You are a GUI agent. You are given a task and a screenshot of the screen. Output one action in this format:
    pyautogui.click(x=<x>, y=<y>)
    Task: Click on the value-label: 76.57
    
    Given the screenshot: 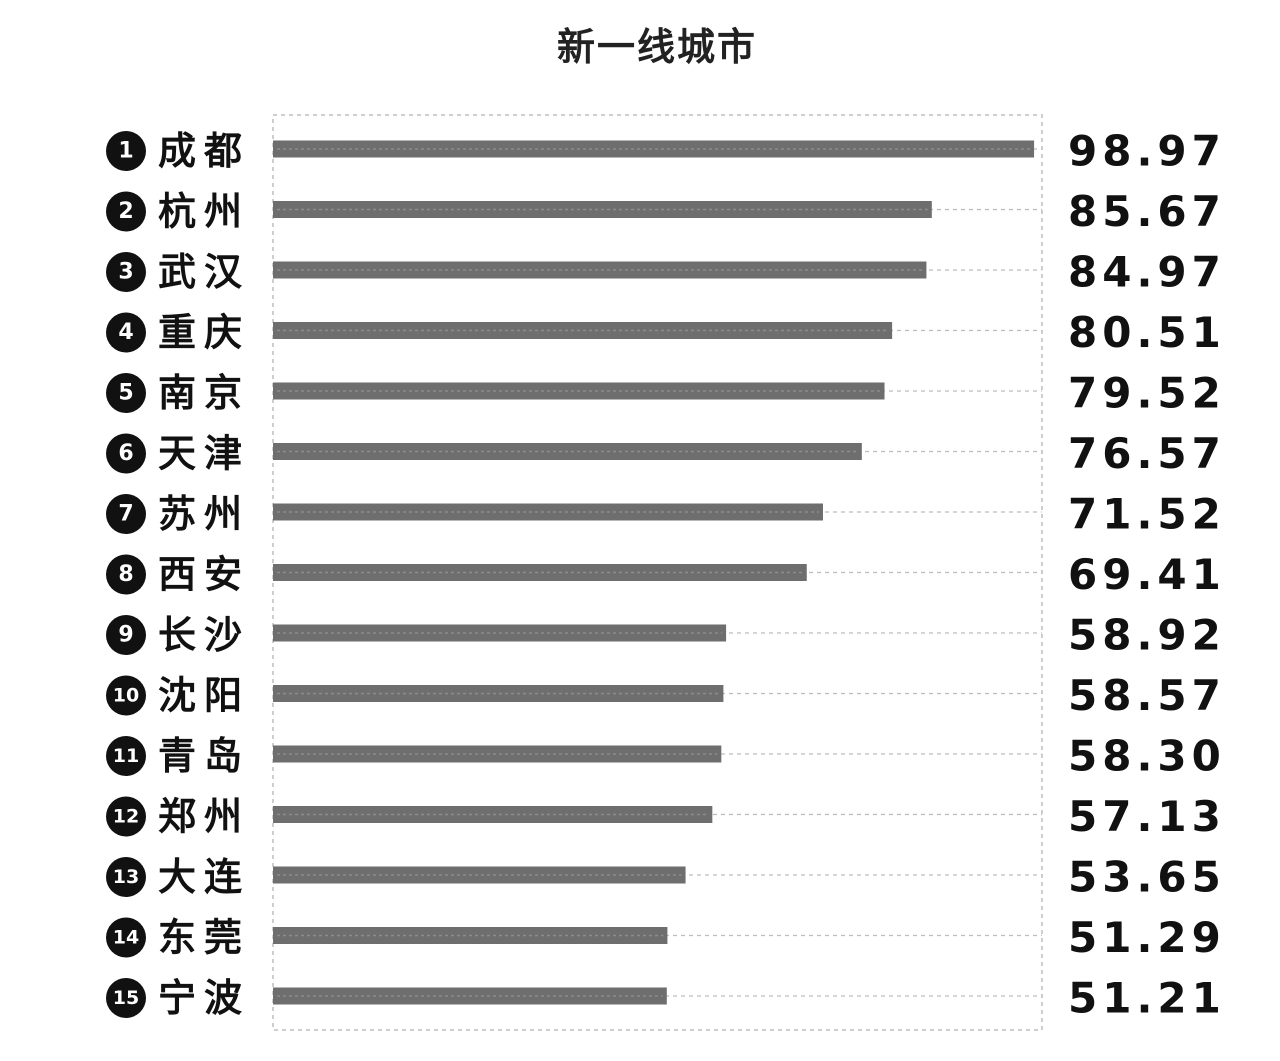 What is the action you would take?
    pyautogui.click(x=1147, y=453)
    